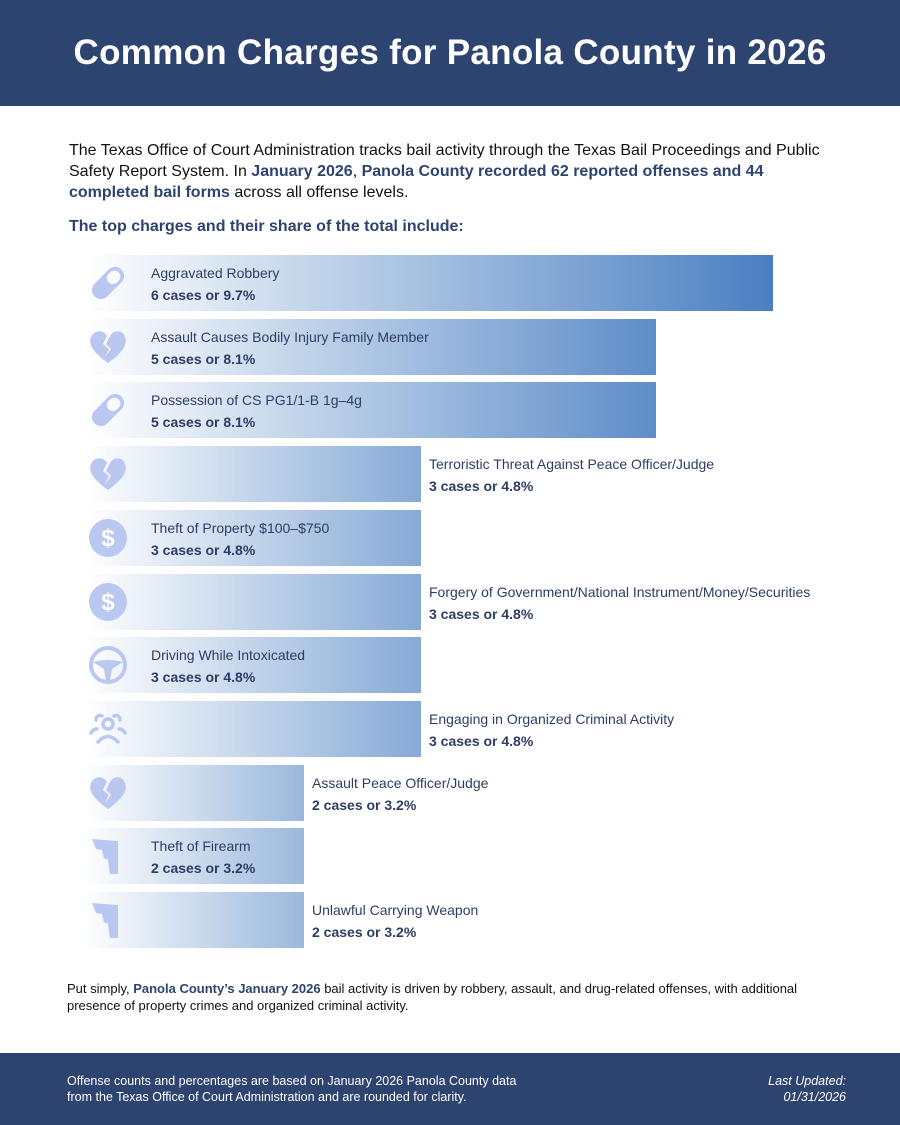  I want to click on intro-part: ,, so click(357, 171).